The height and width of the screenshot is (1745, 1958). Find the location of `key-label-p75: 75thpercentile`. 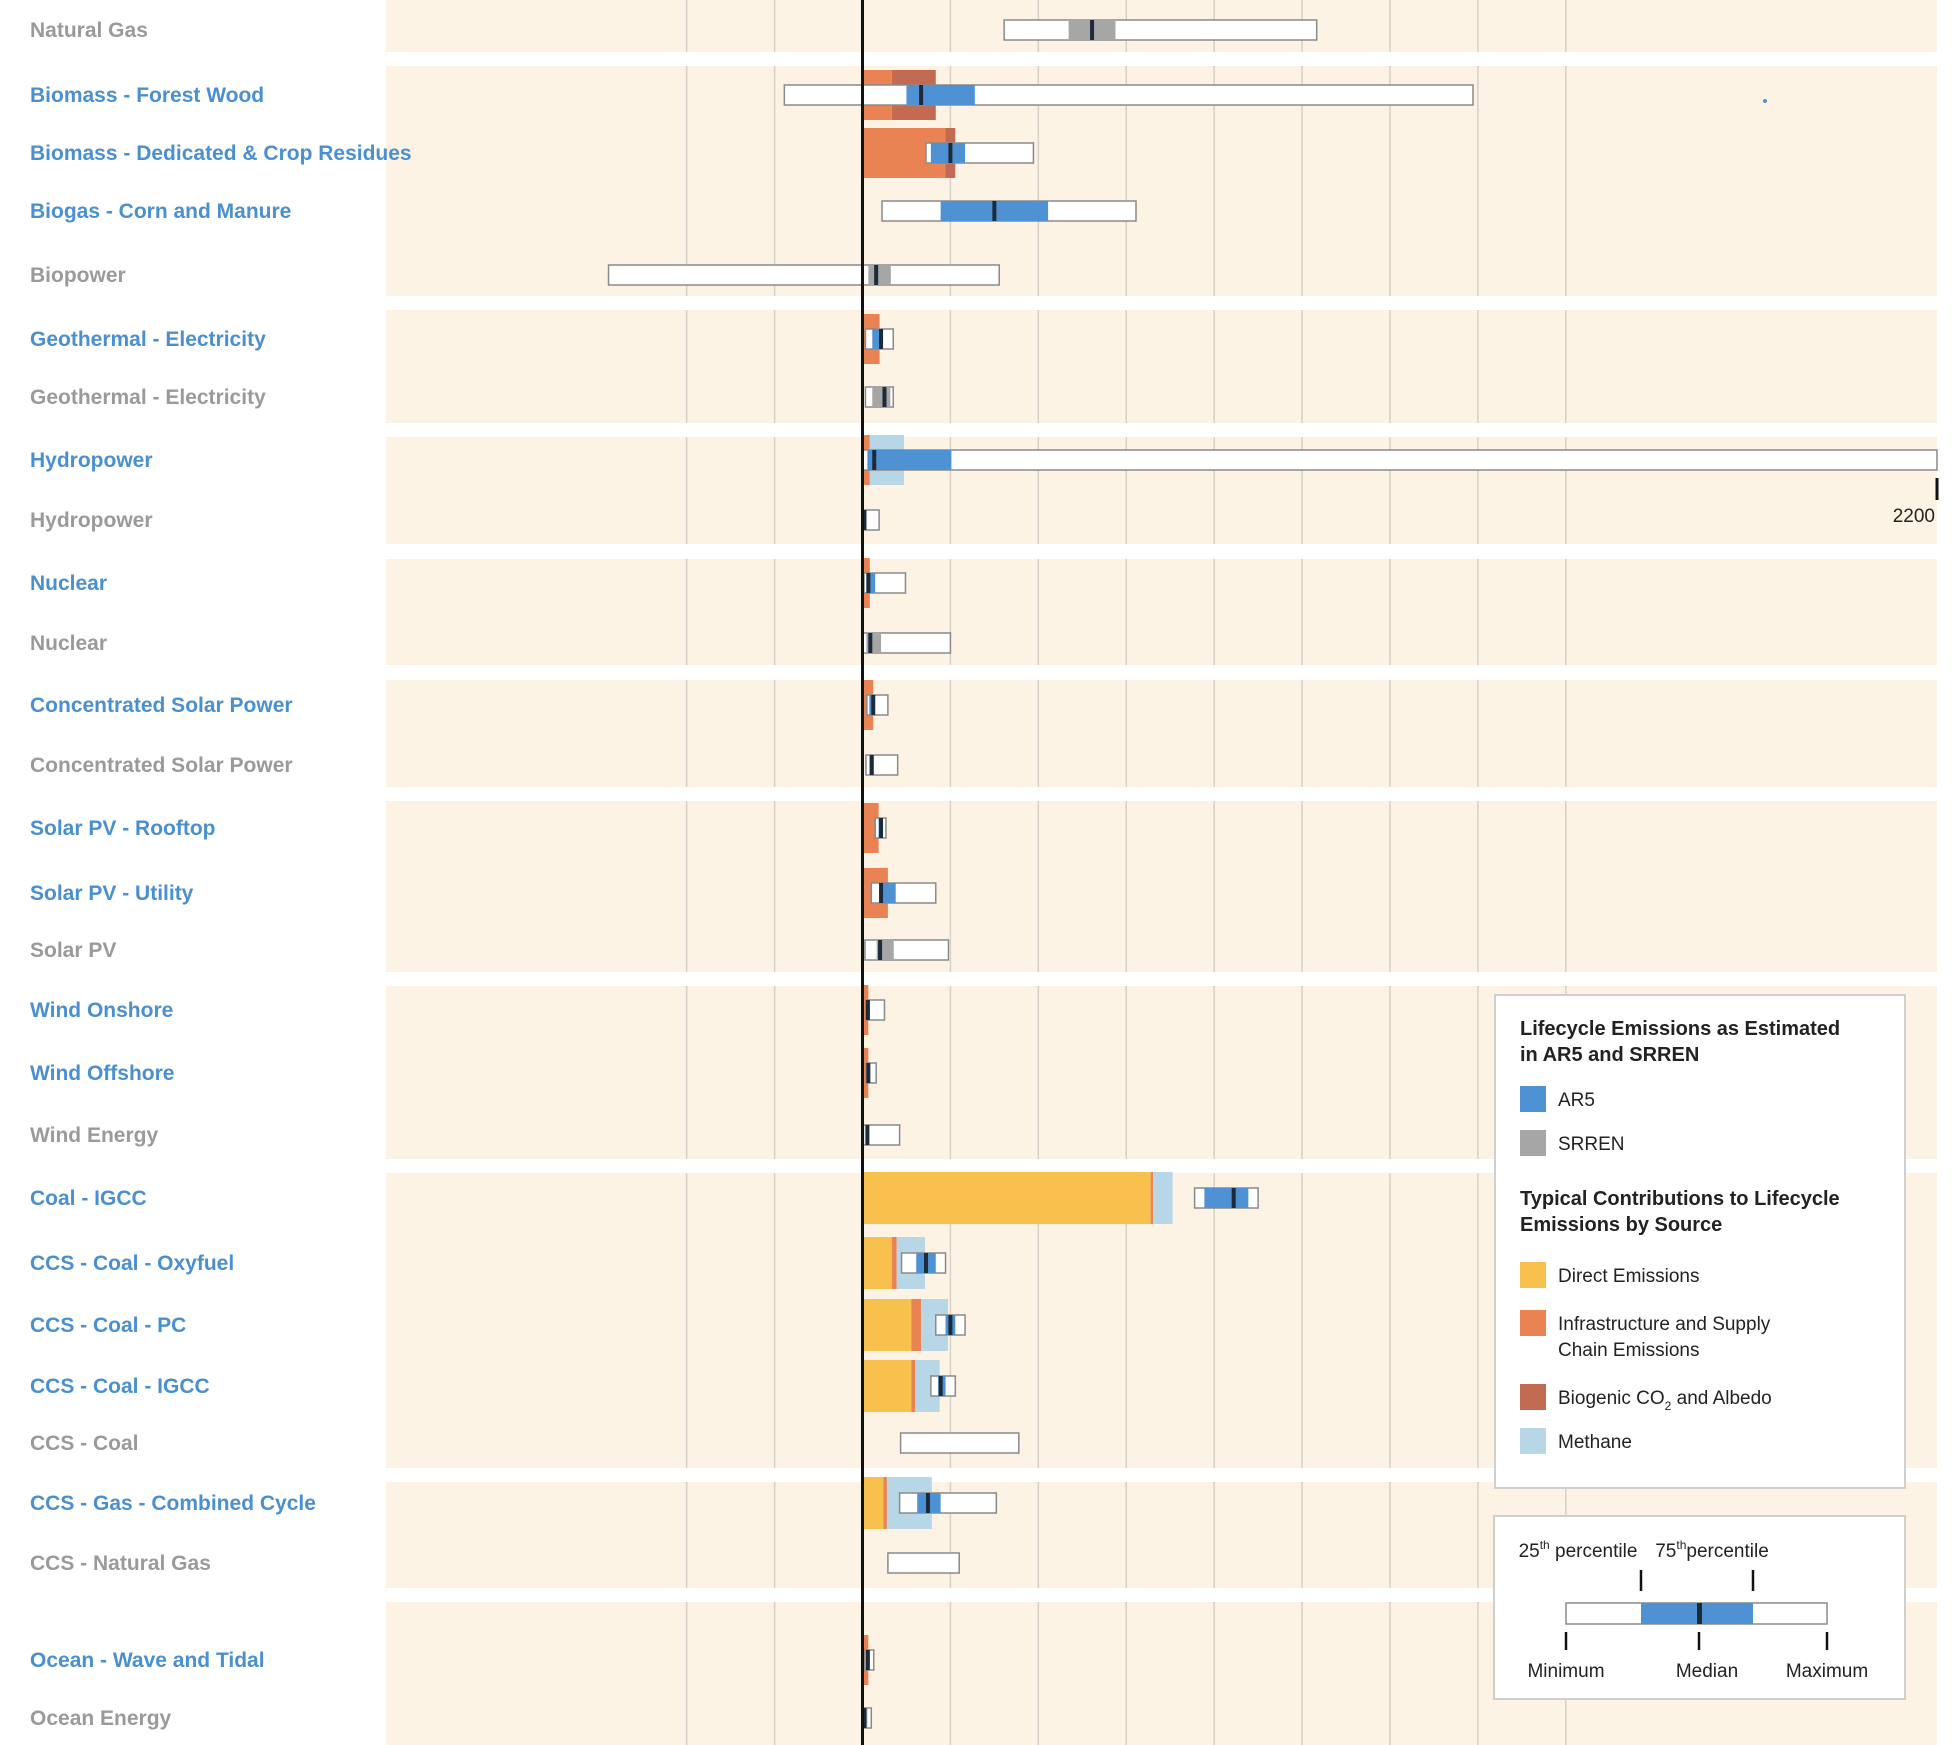

key-label-p75: 75thpercentile is located at coordinates (1712, 1550).